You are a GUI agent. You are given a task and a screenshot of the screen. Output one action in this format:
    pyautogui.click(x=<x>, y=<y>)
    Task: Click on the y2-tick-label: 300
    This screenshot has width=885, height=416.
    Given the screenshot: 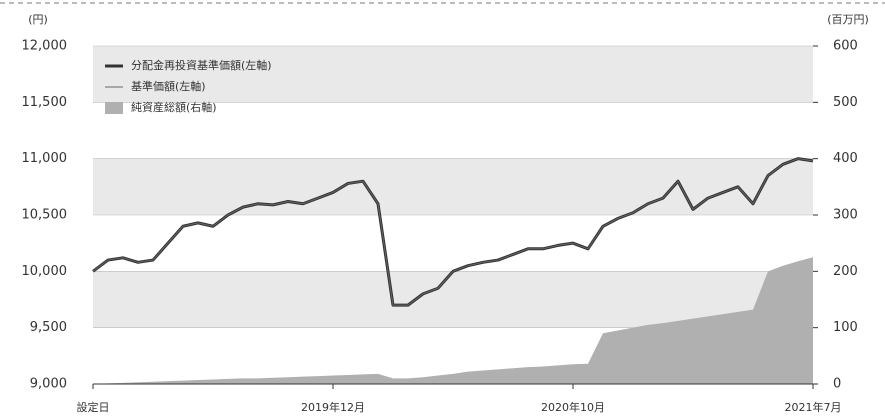 What is the action you would take?
    pyautogui.click(x=845, y=215)
    